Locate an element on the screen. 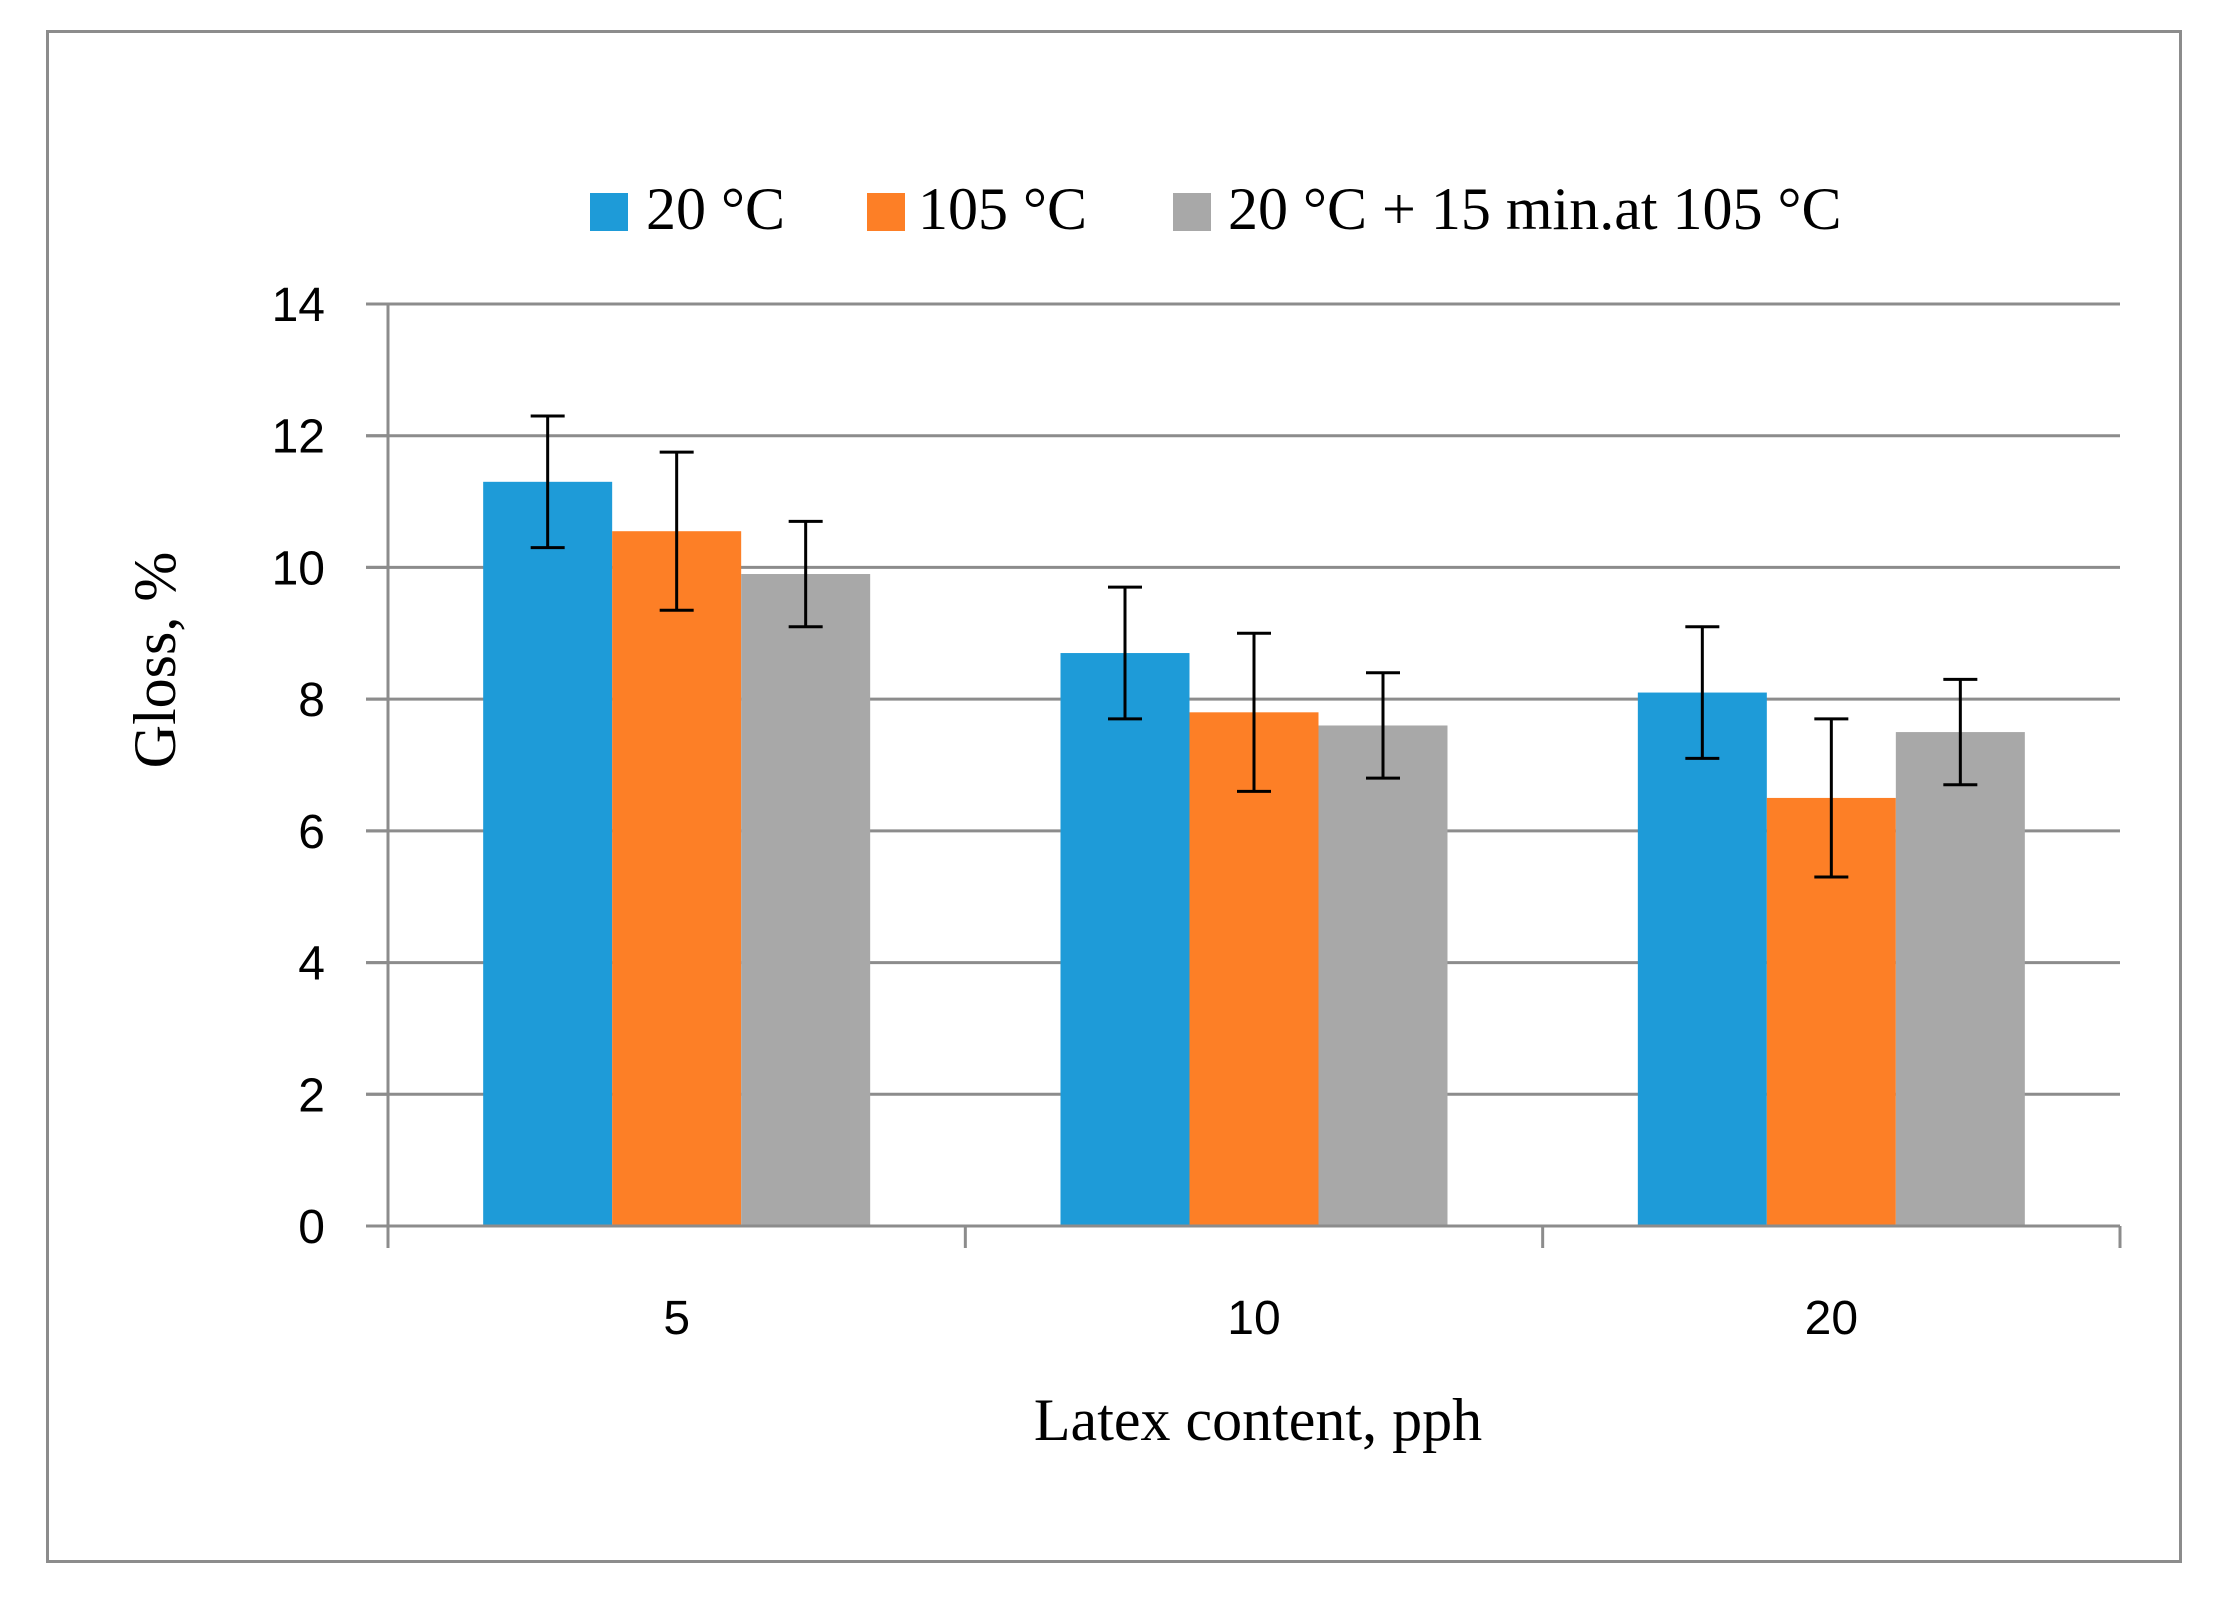  y-tick-label: 8 is located at coordinates (311, 700).